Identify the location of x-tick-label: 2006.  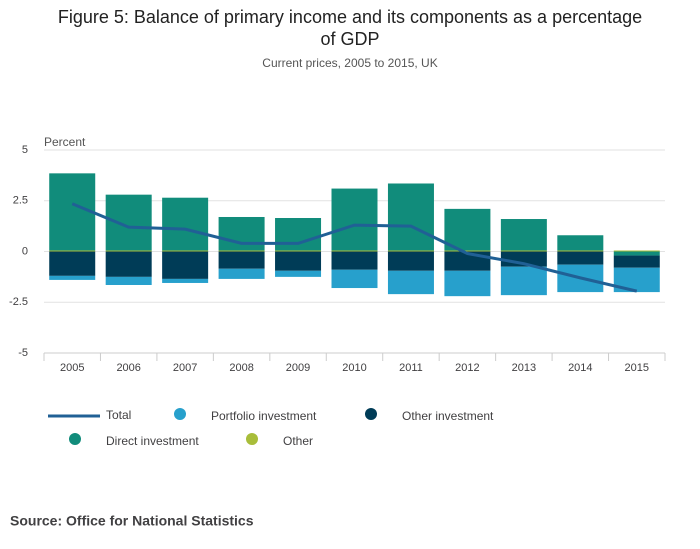
(128, 368).